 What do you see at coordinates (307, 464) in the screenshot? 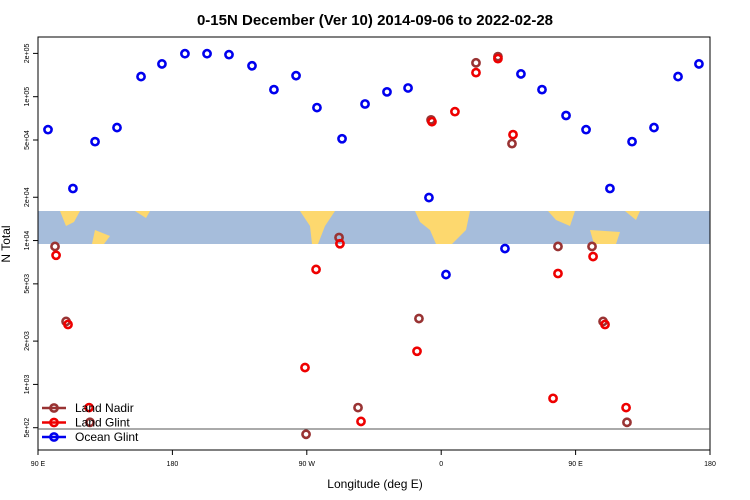
I see `x-tick-label: 90 W` at bounding box center [307, 464].